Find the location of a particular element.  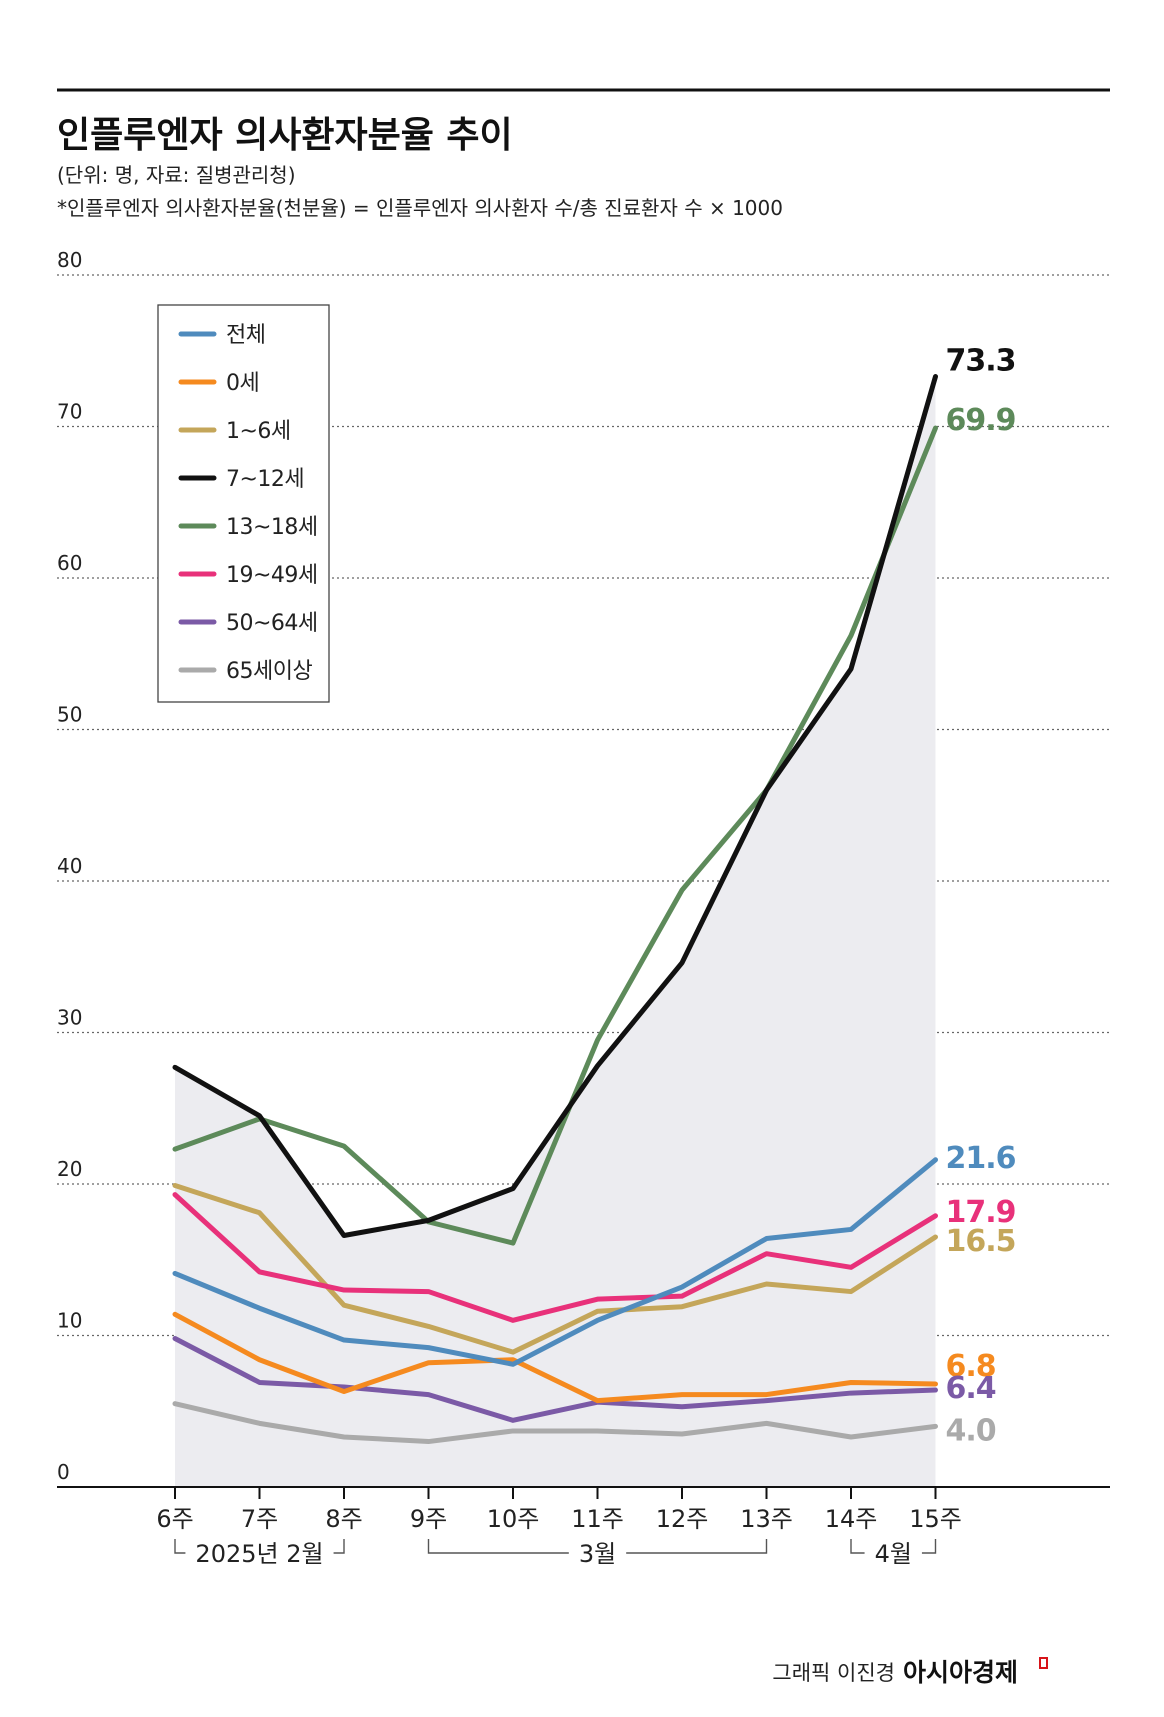

y-tick-label: 40 is located at coordinates (69, 866).